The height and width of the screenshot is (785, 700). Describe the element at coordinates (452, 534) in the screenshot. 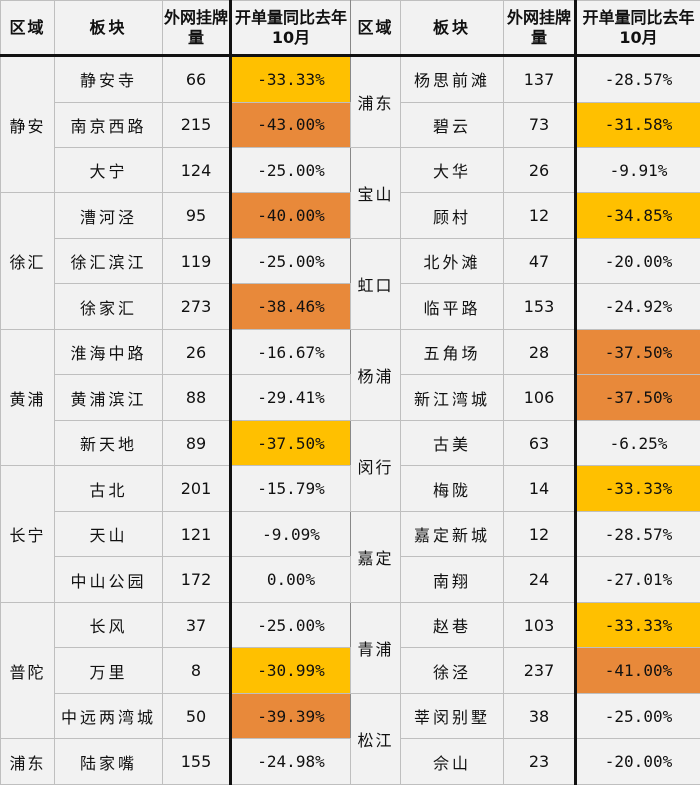

I see `block-cell: 嘉定新城` at that location.